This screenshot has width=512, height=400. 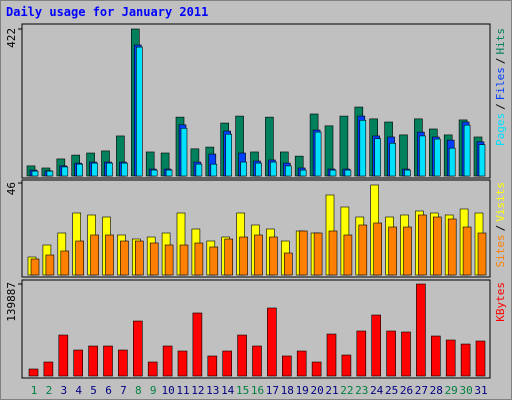 I want to click on y-tick-label: 46, so click(x=11, y=188).